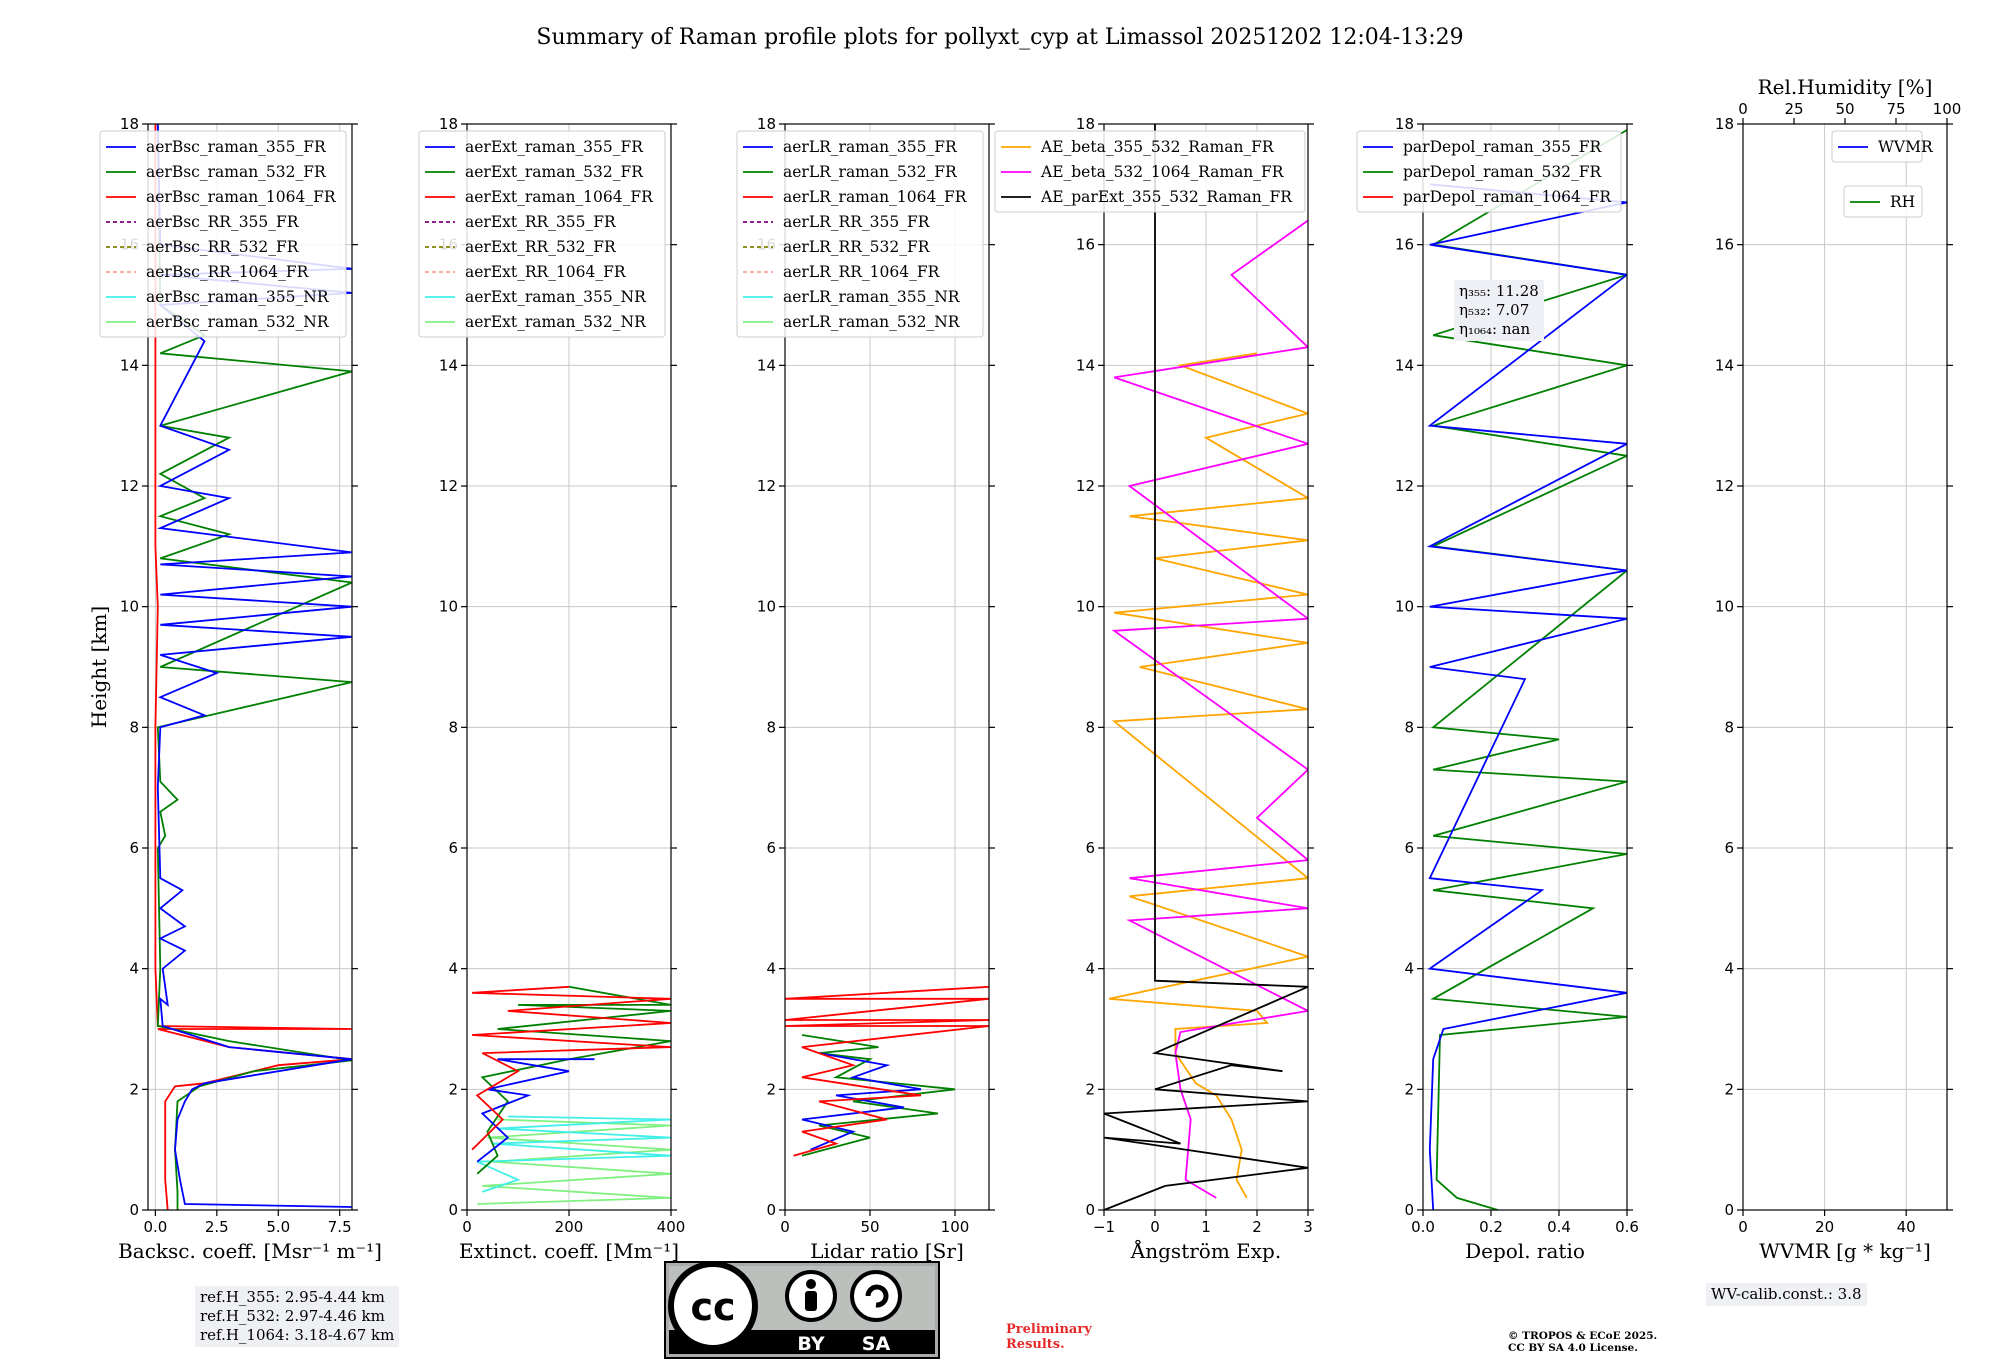 The width and height of the screenshot is (2000, 1360). Describe the element at coordinates (1729, 848) in the screenshot. I see `wv-ytick-label: 6` at that location.